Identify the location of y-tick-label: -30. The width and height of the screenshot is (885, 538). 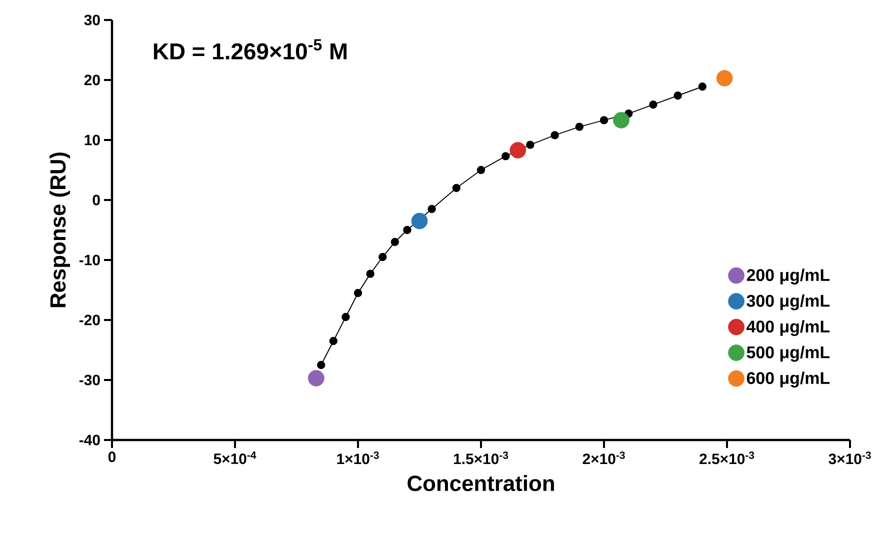
(89, 380).